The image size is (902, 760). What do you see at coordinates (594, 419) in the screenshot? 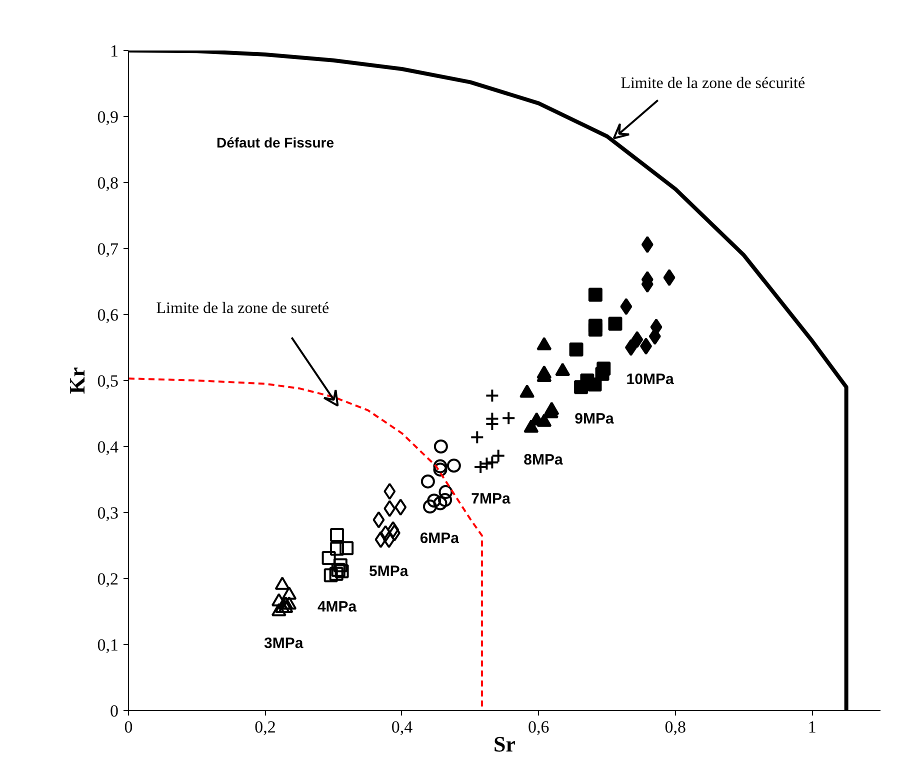
I see `series-label: 9MPa` at bounding box center [594, 419].